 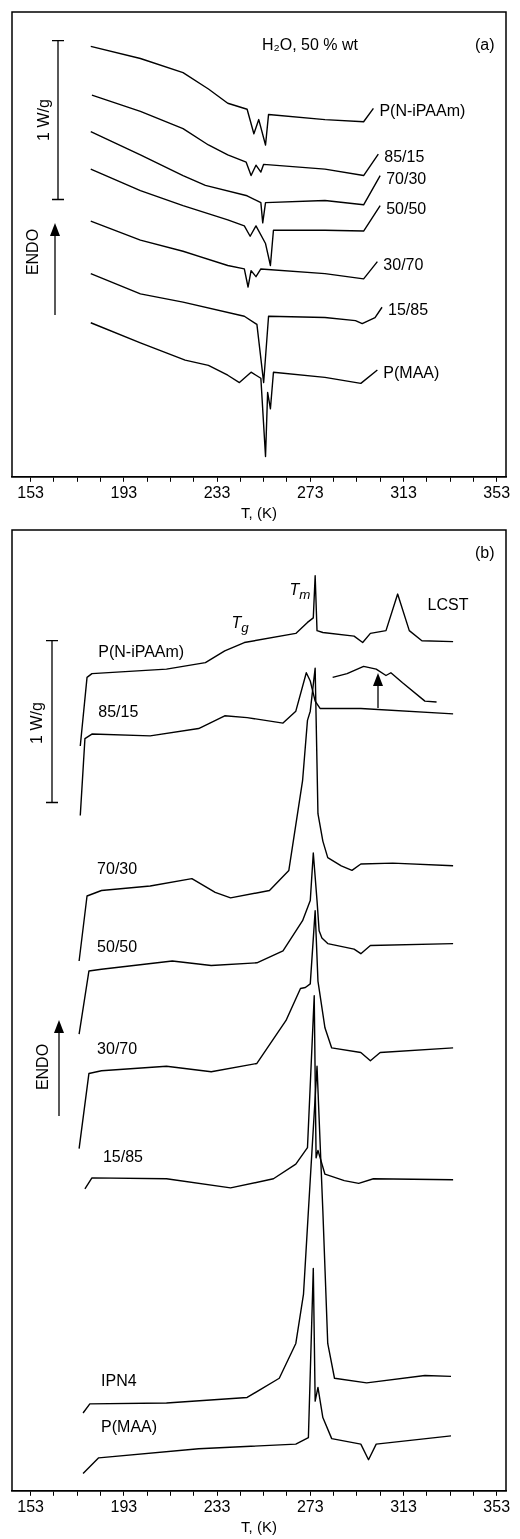 I want to click on annotation: T$_{m}$, so click(x=300, y=592).